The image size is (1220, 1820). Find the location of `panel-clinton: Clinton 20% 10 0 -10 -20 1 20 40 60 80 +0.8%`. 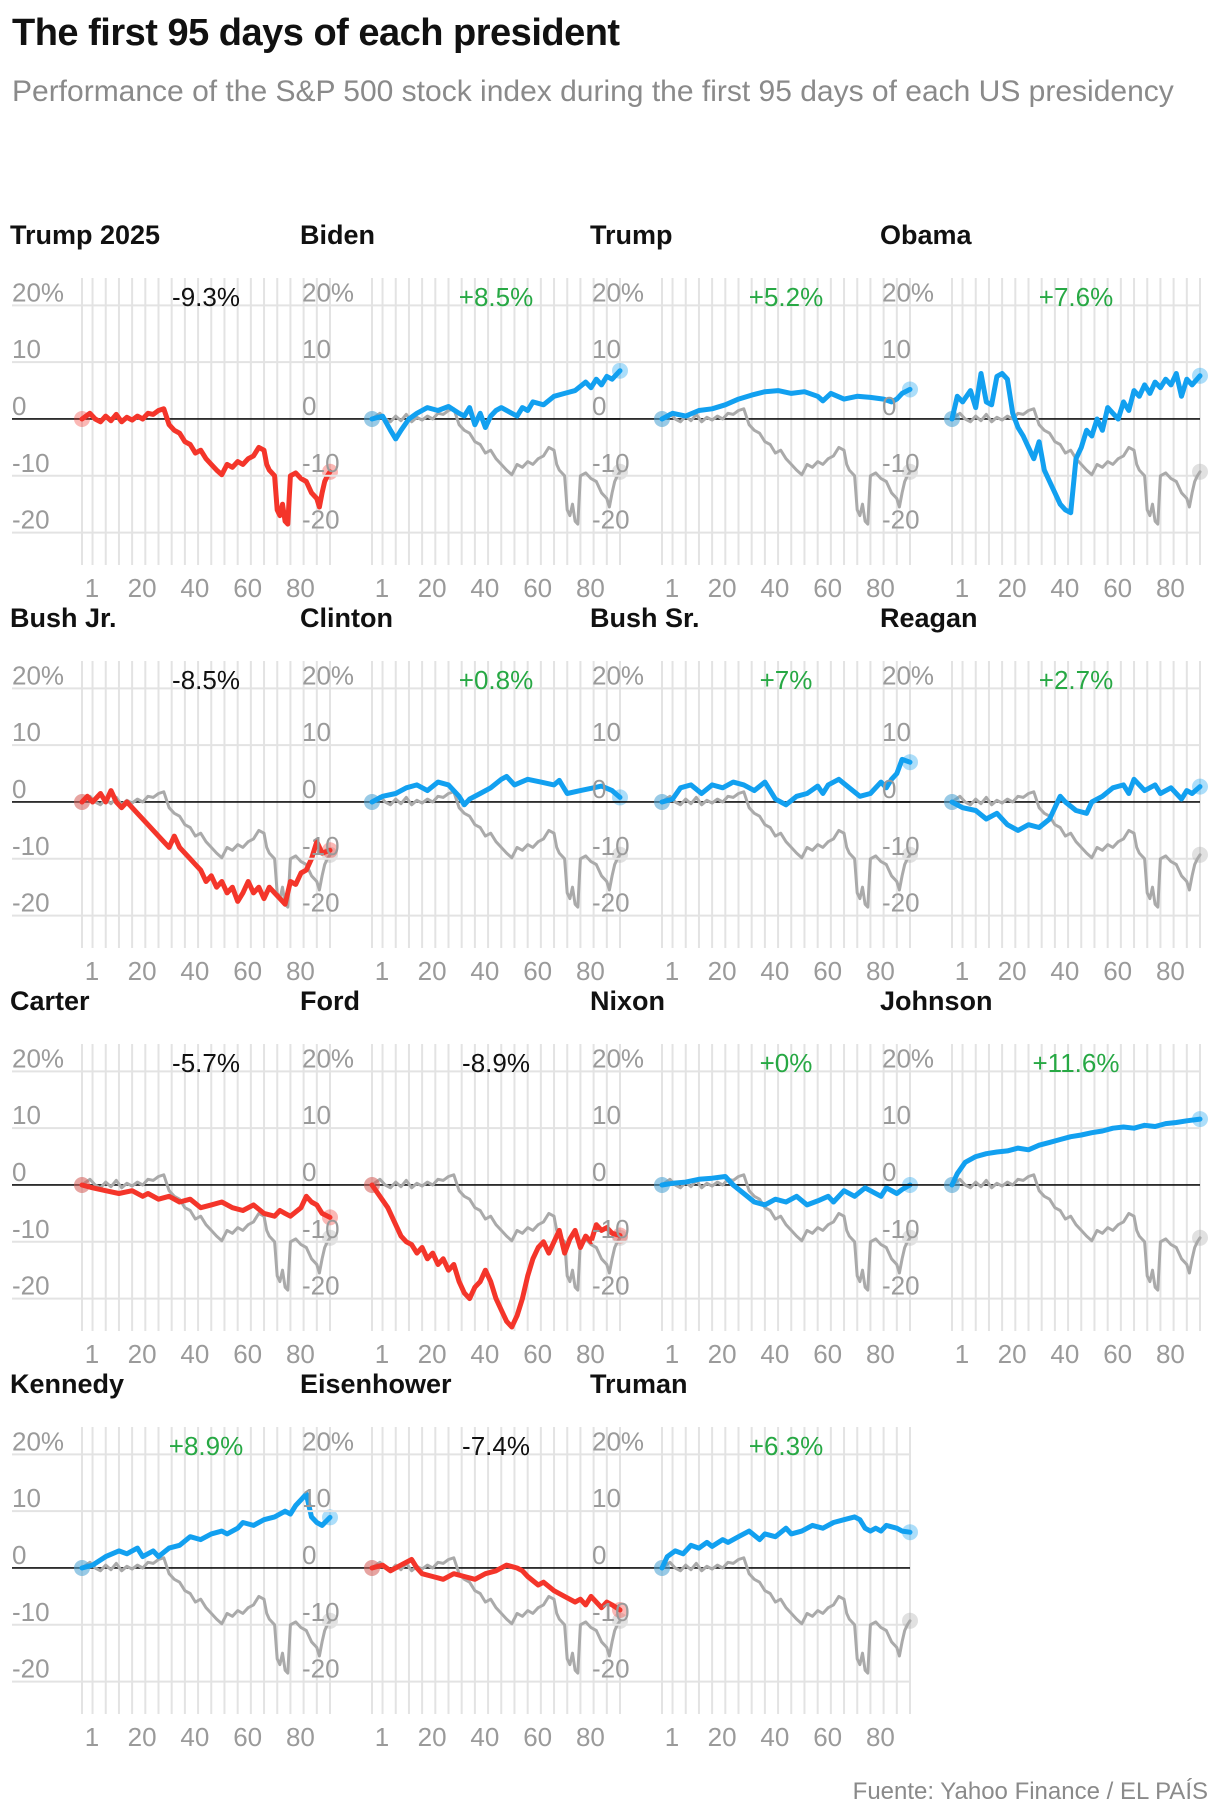

panel-clinton: Clinton 20% 10 0 -10 -20 1 20 40 60 80 +0.8% is located at coordinates (463, 794).